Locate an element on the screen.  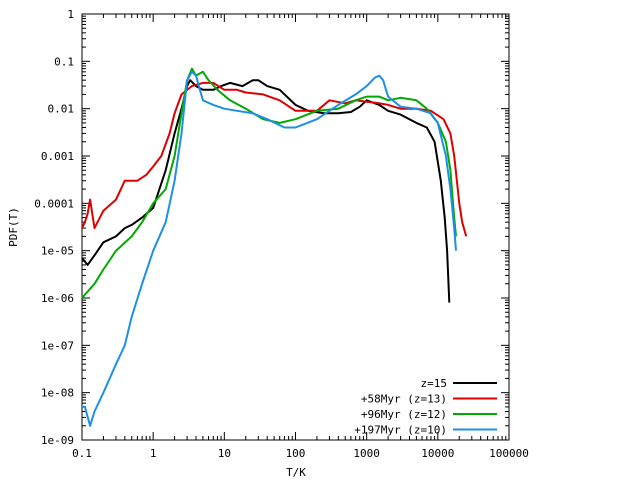
y-axis-title: PDF(T) is located at coordinates (13, 227).